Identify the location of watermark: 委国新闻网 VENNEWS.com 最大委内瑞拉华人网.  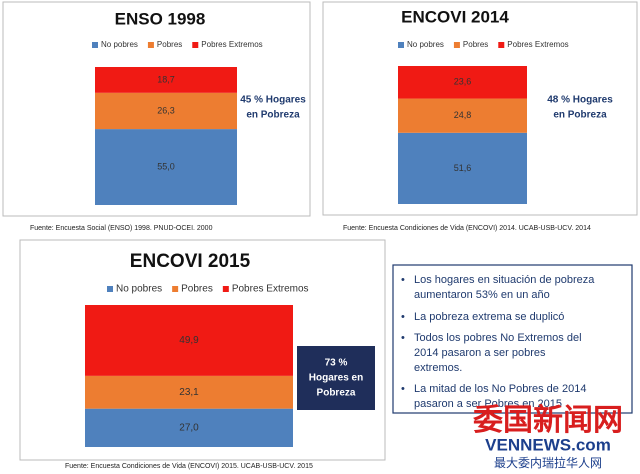
(548, 437).